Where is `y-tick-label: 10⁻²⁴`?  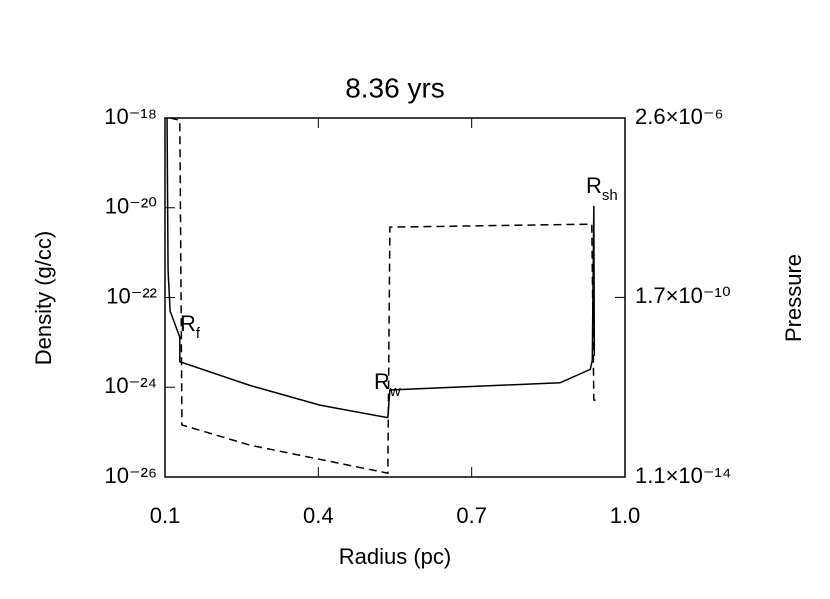 y-tick-label: 10⁻²⁴ is located at coordinates (130, 385).